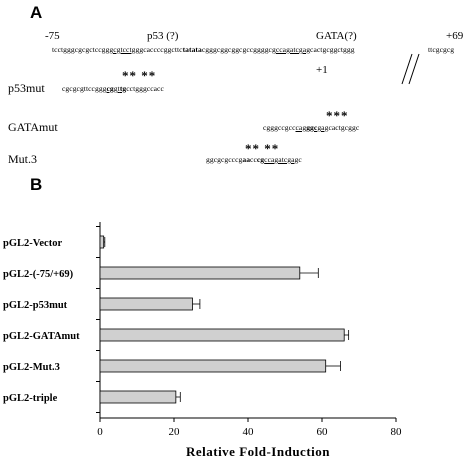 The height and width of the screenshot is (465, 474). Describe the element at coordinates (36, 184) in the screenshot. I see `panel-b-letter: B` at that location.